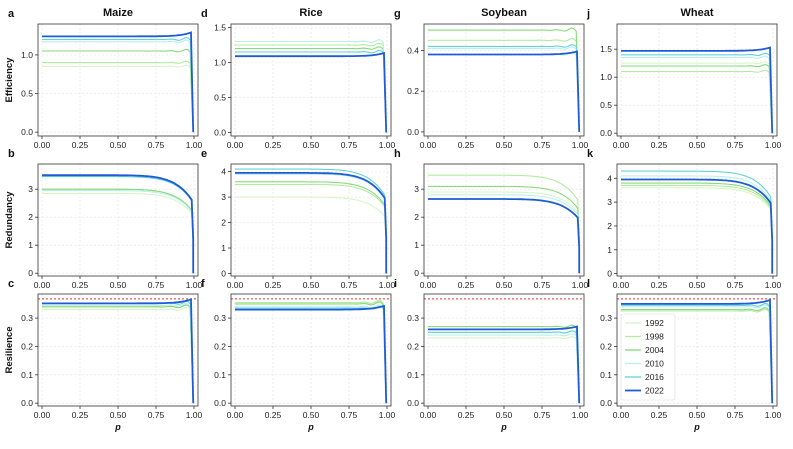  Describe the element at coordinates (609, 178) in the screenshot. I see `y-tick-label: 4` at that location.